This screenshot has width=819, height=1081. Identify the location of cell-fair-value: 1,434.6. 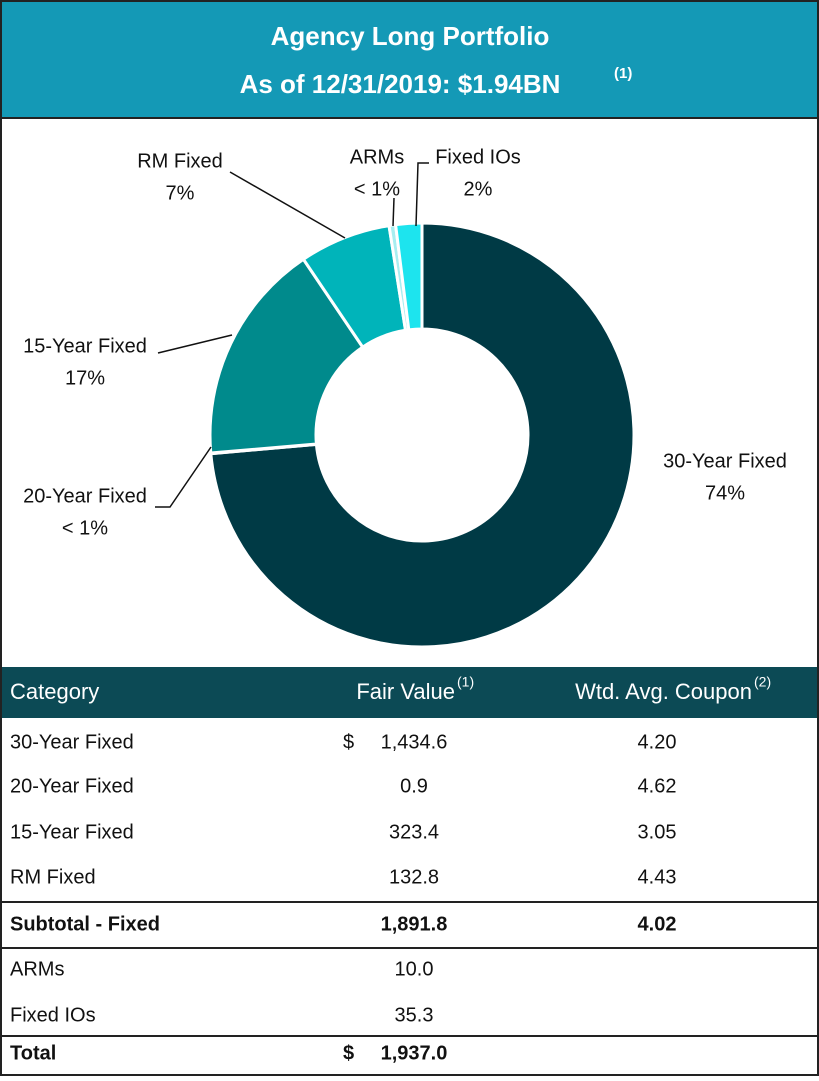
(414, 742).